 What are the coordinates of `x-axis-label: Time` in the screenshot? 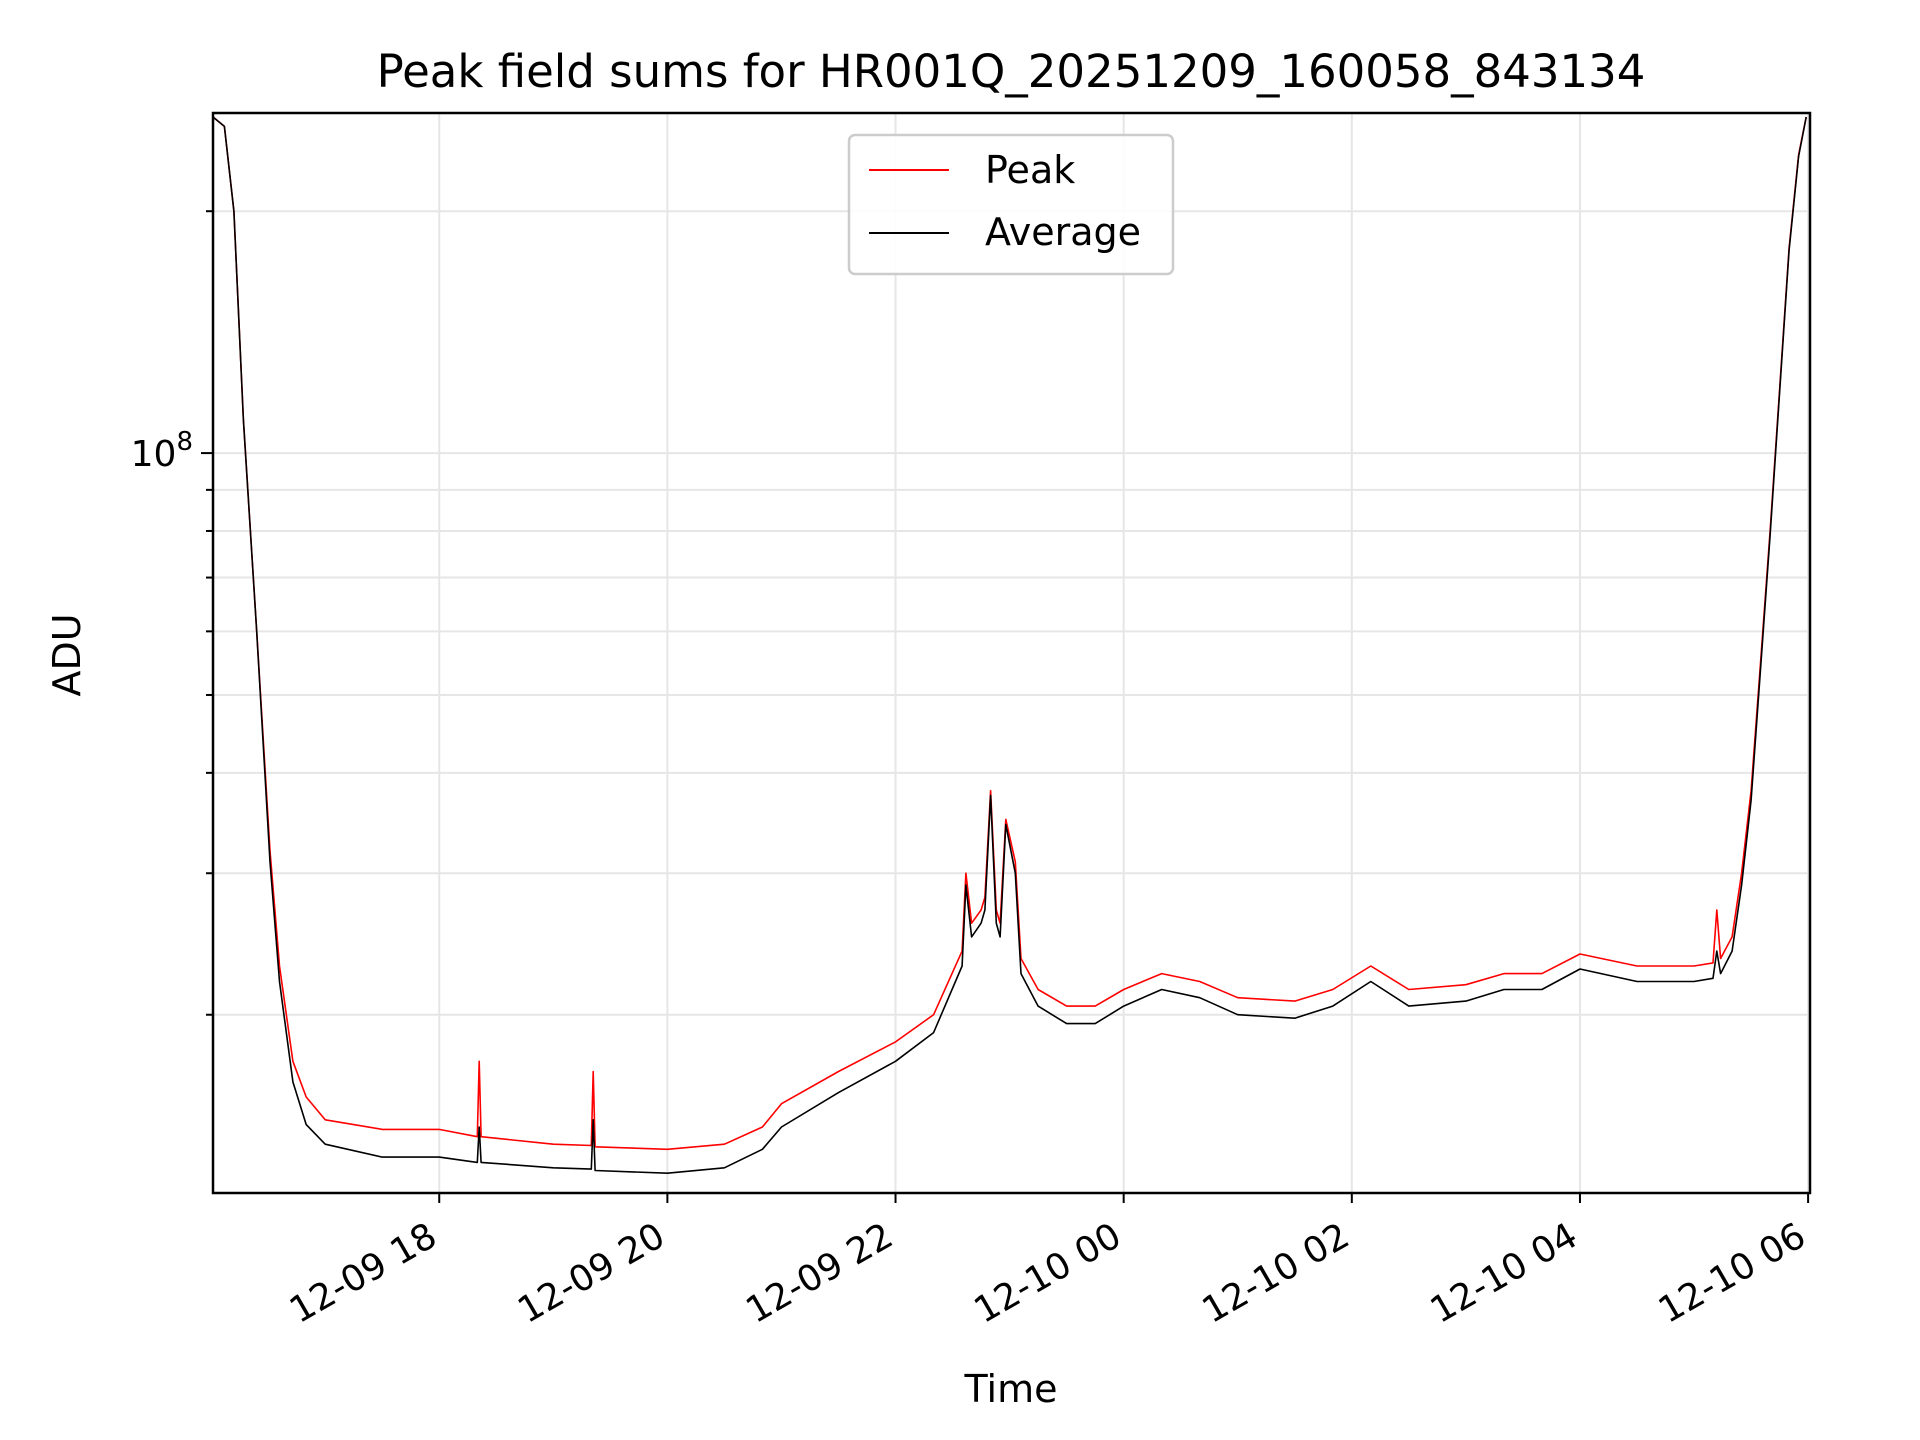 It's located at (1011, 1389).